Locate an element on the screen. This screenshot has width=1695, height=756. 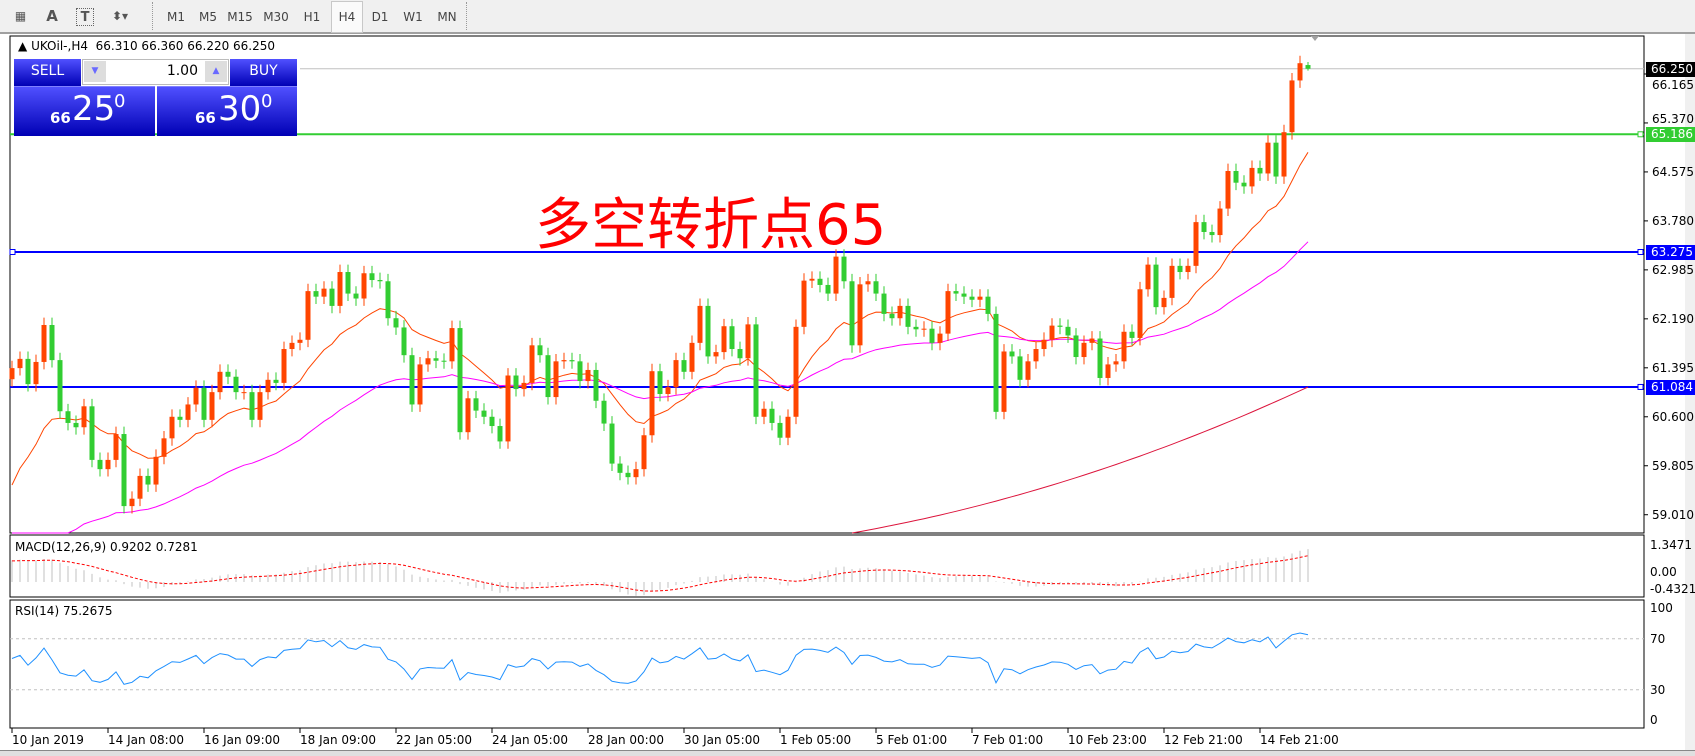
toolbar: ▦ A T ⬍▾ M1 M5 M15 M30 H1 H4 D1 W1 MN is located at coordinates (847, 17).